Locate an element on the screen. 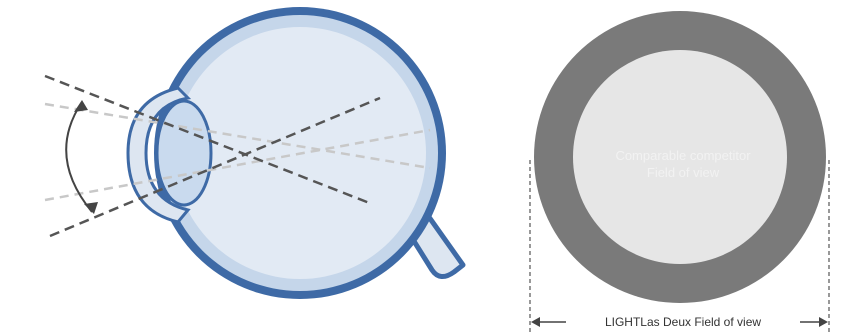  product-fov-label: LIGHTLas Deux Field of view is located at coordinates (683, 322).